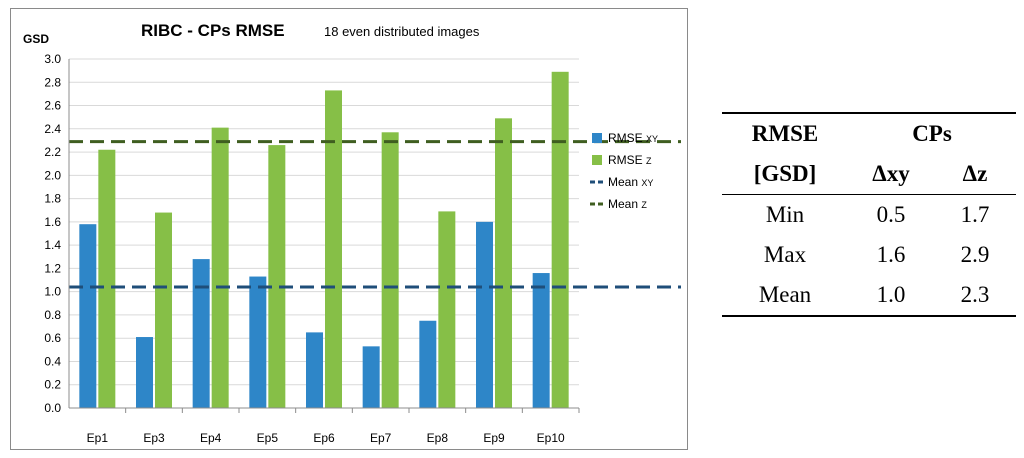  Describe the element at coordinates (551, 438) in the screenshot. I see `x-tick-label: Ep10` at that location.